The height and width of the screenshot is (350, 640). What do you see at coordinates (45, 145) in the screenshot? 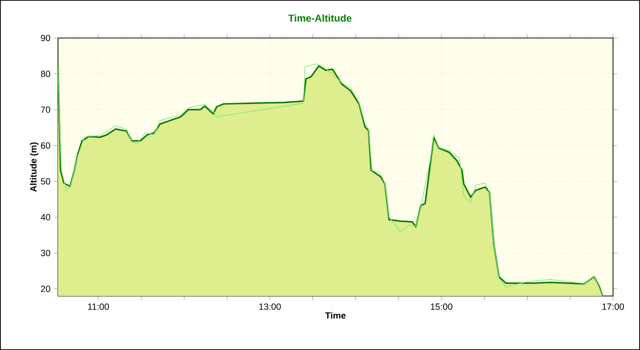
I see `y-tick-label: 60` at bounding box center [45, 145].